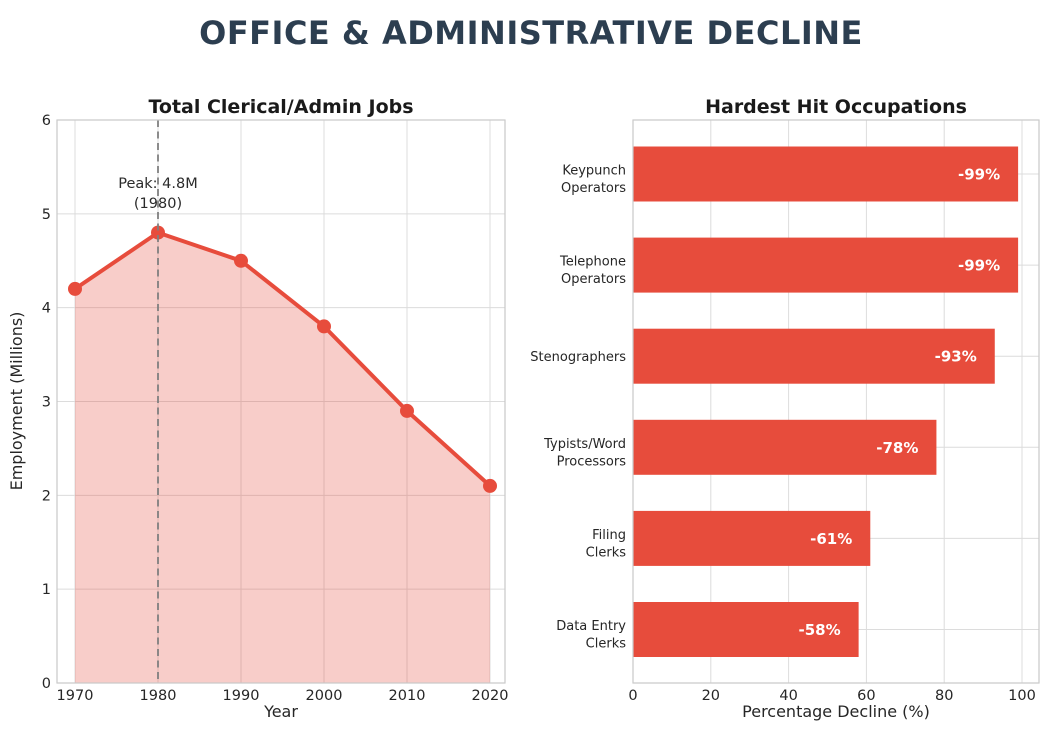 Image resolution: width=1062 pixels, height=745 pixels. Describe the element at coordinates (158, 184) in the screenshot. I see `peak-annotation-line1: Peak: 4.8M` at that location.